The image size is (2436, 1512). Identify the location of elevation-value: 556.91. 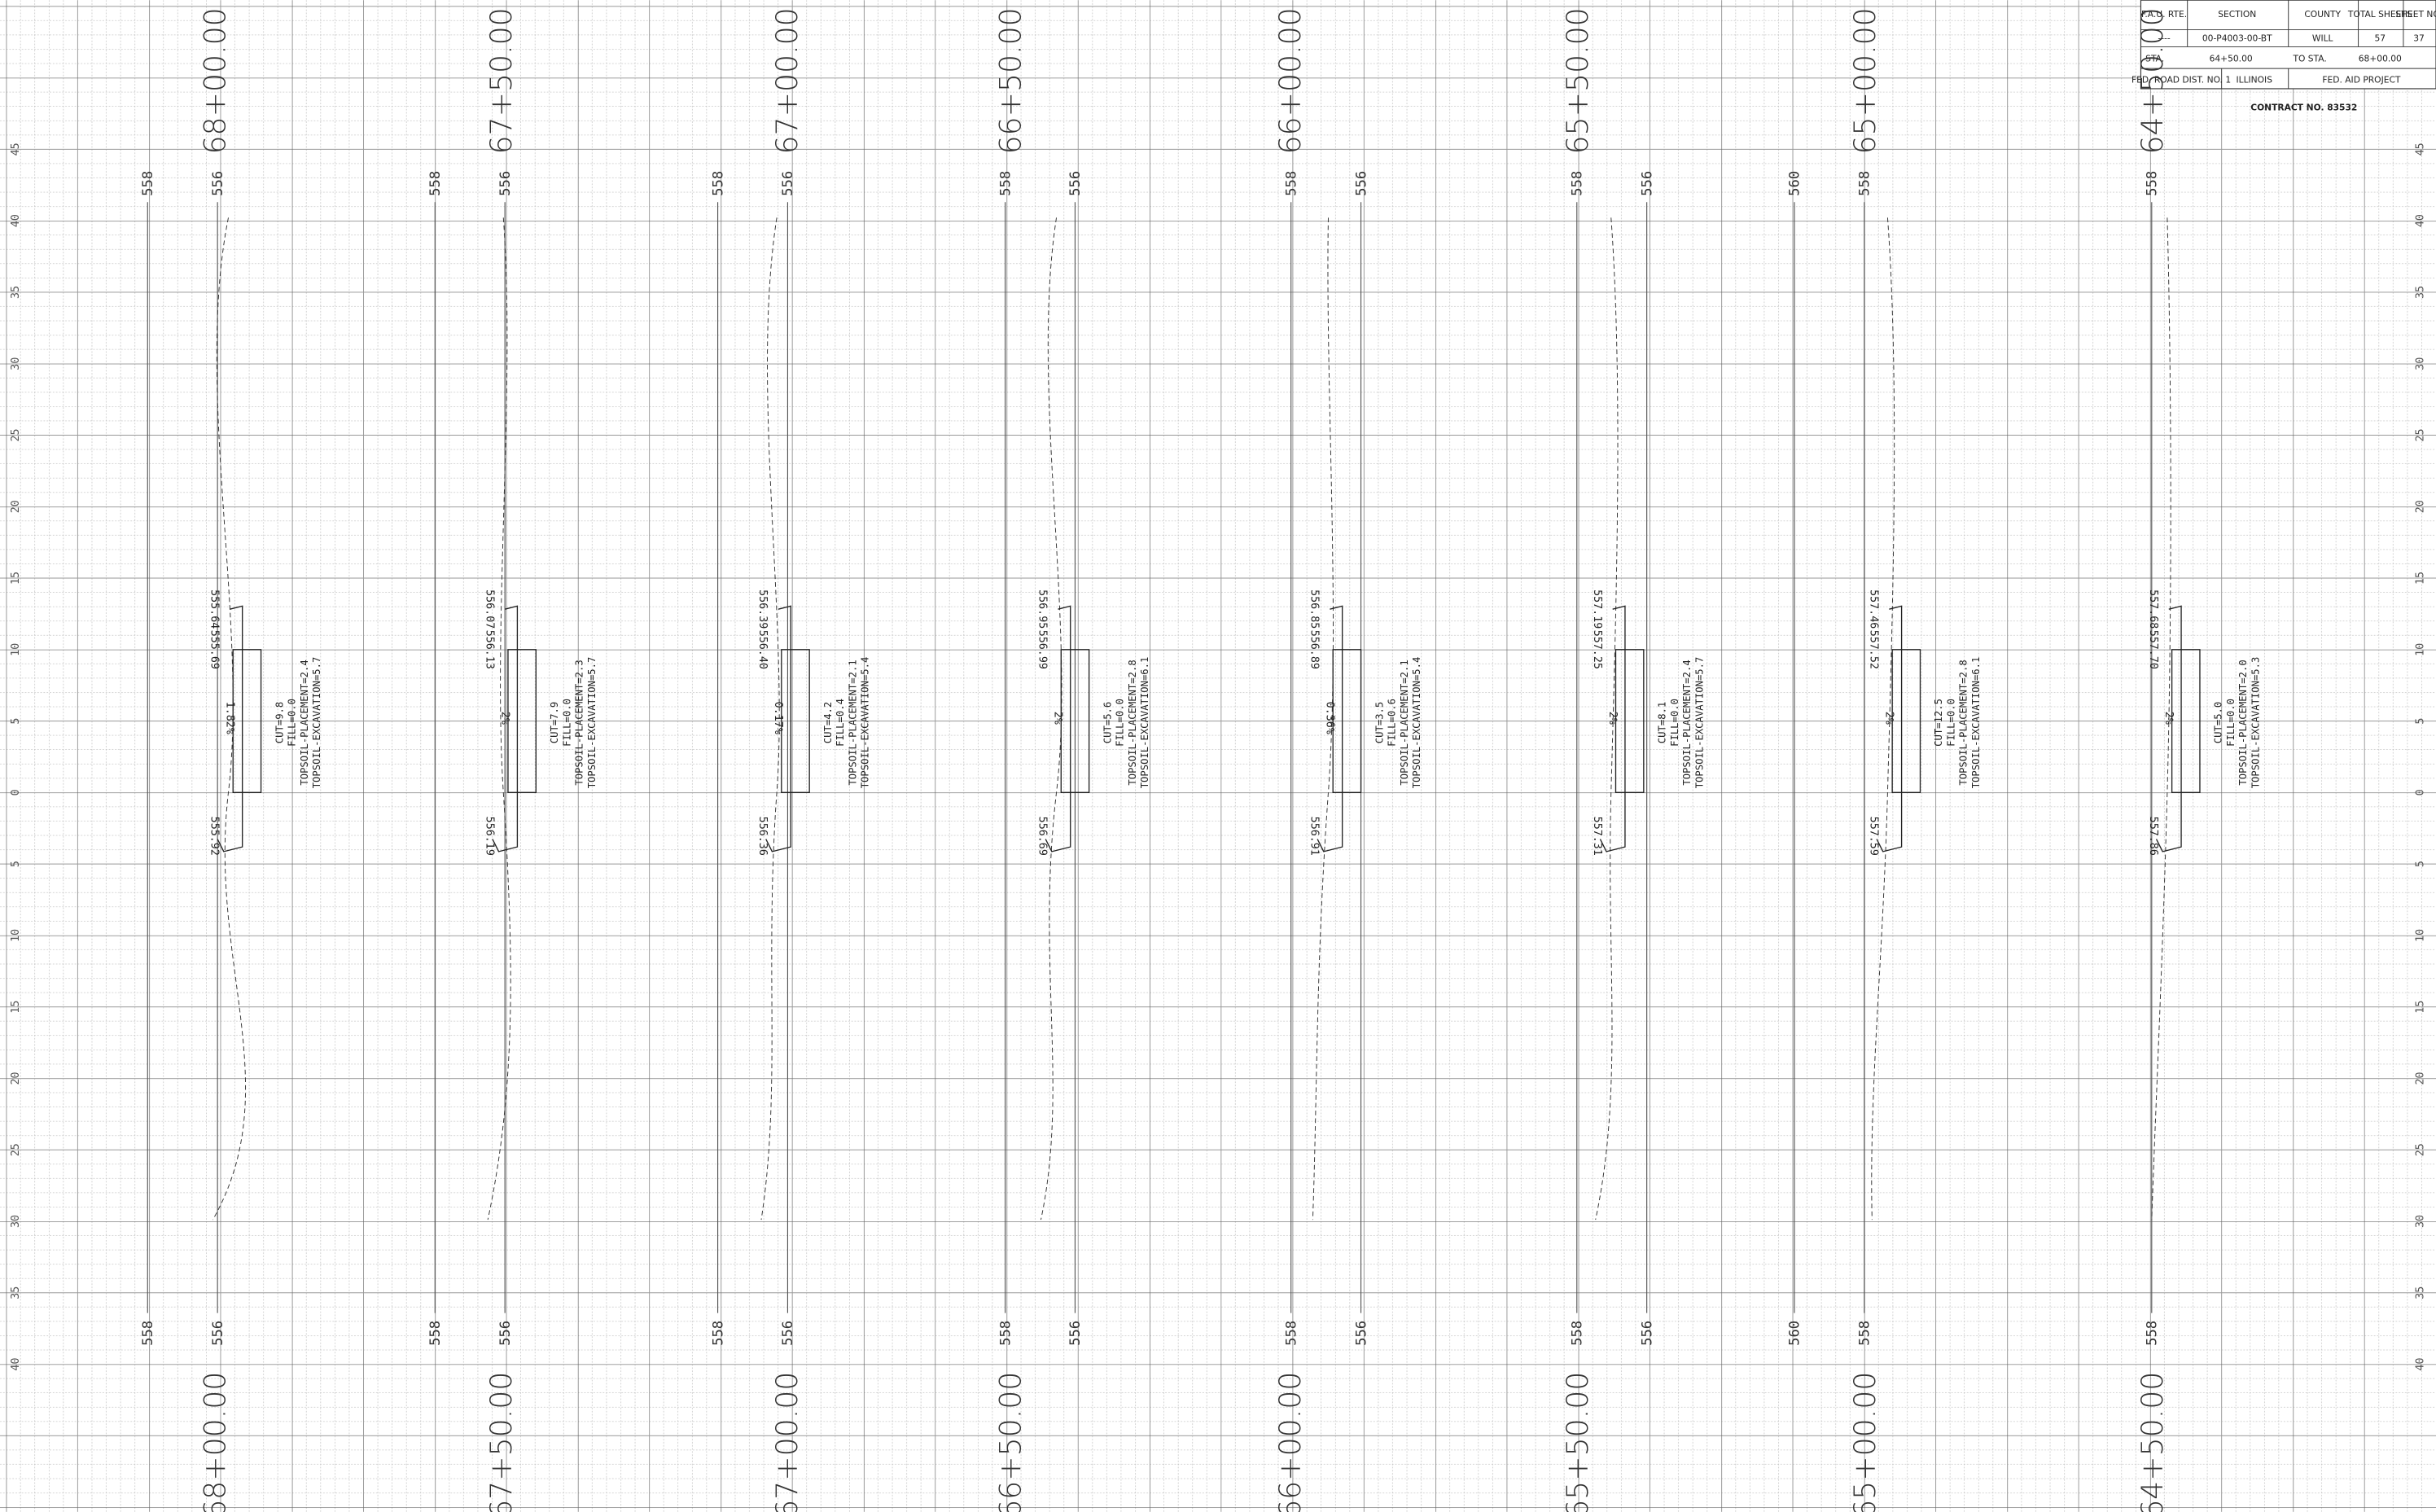
(1314, 837).